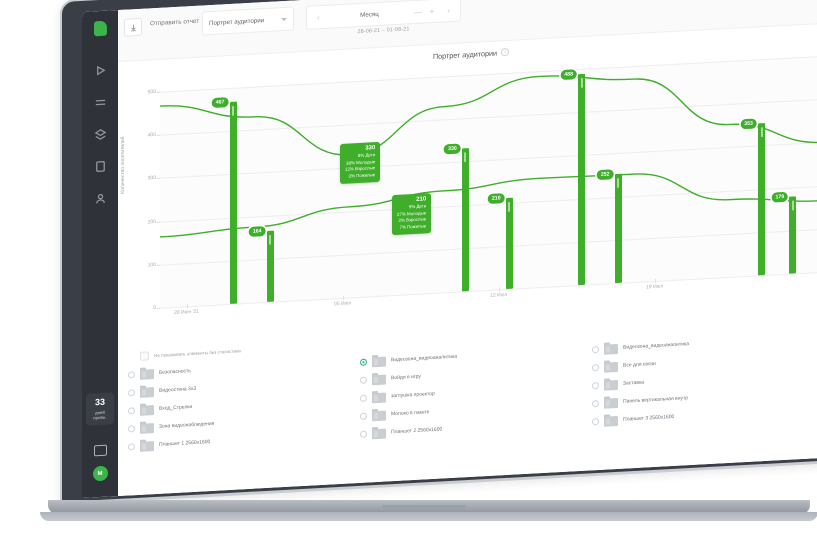 Image resolution: width=817 pixels, height=536 pixels. I want to click on trial-days: 33, so click(99, 401).